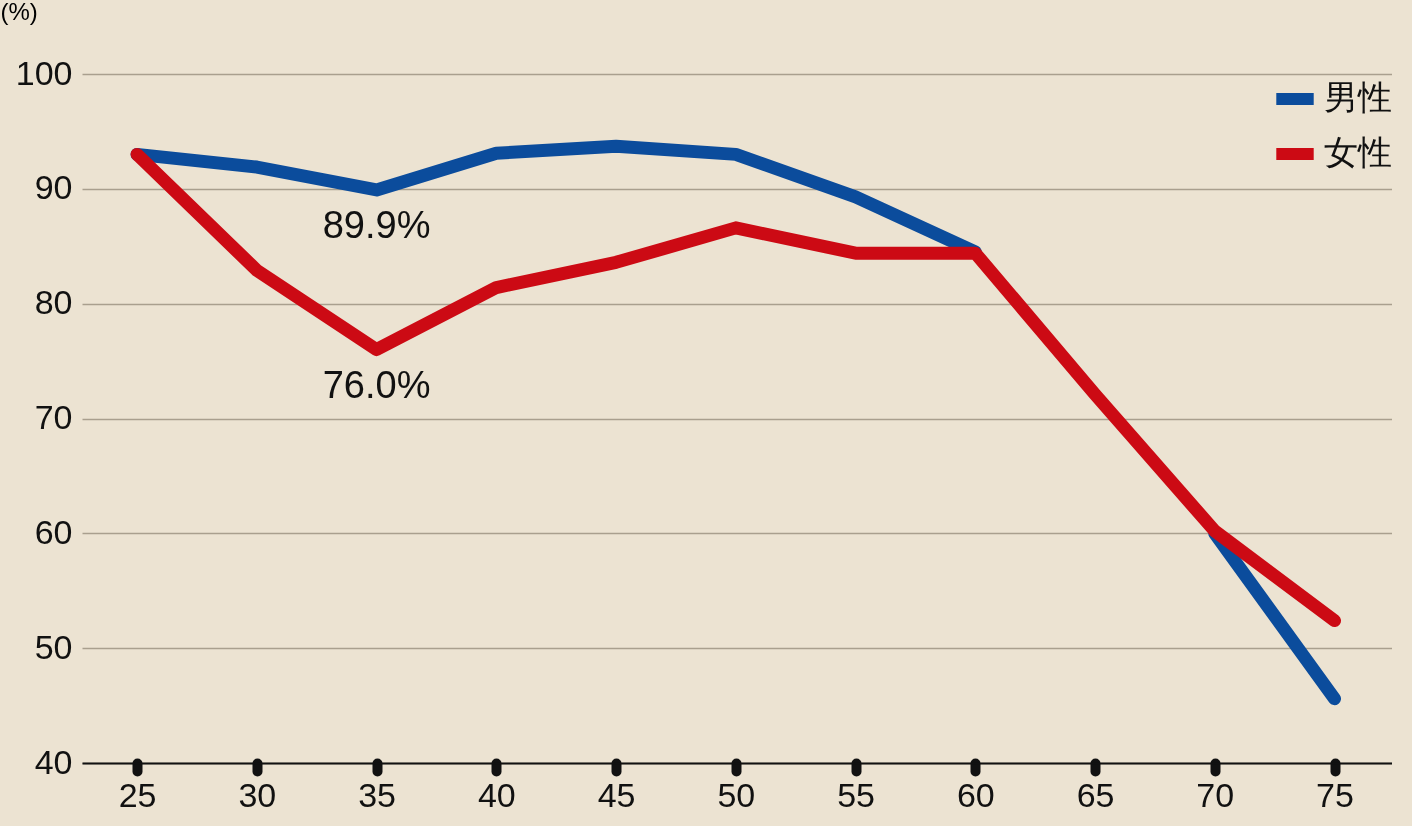  What do you see at coordinates (975, 794) in the screenshot?
I see `x-tick-label: 60` at bounding box center [975, 794].